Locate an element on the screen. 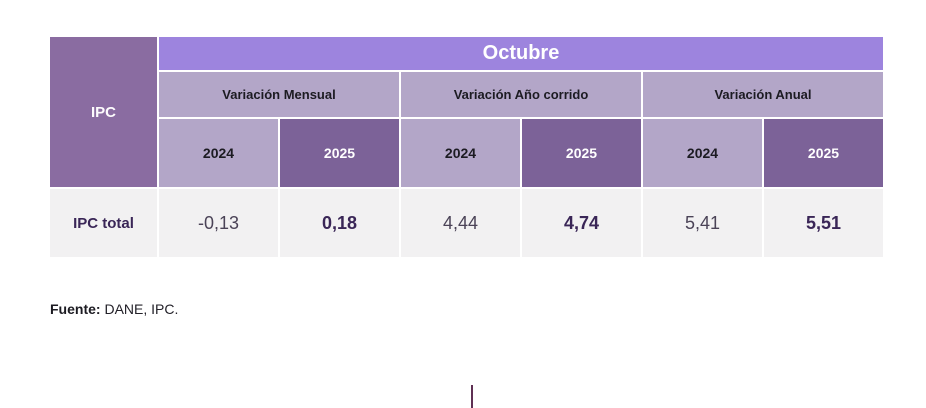 This screenshot has width=926, height=408. value-anual-2025: 5,51 is located at coordinates (823, 223).